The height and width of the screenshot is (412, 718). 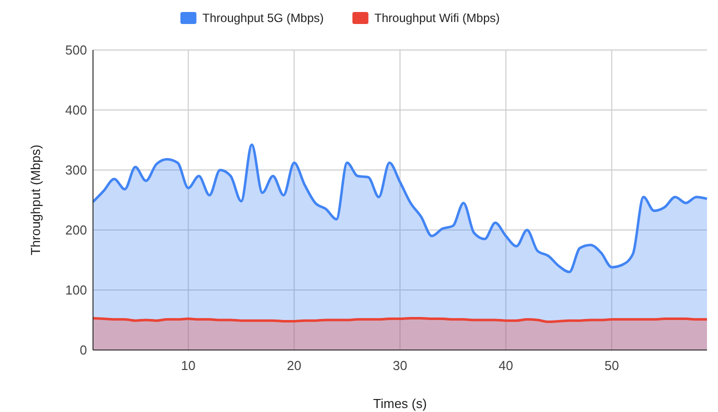 I want to click on legend-label: Throughput Wifi (Mbps), so click(x=437, y=18).